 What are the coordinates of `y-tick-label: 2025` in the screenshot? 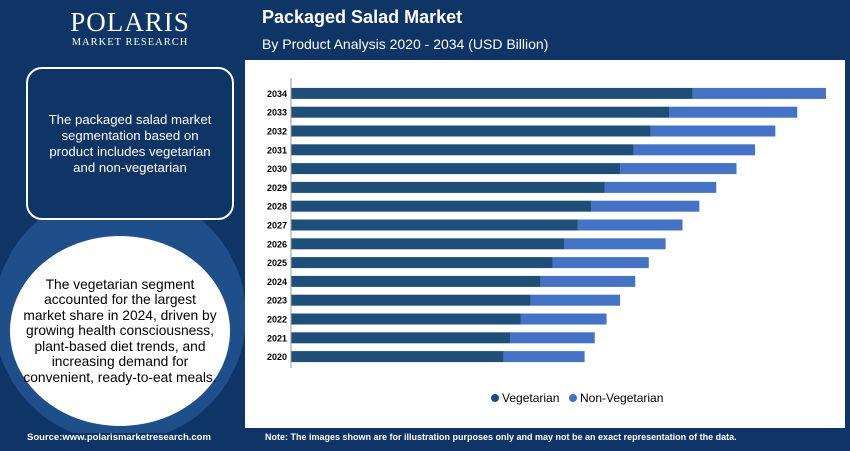 It's located at (277, 263).